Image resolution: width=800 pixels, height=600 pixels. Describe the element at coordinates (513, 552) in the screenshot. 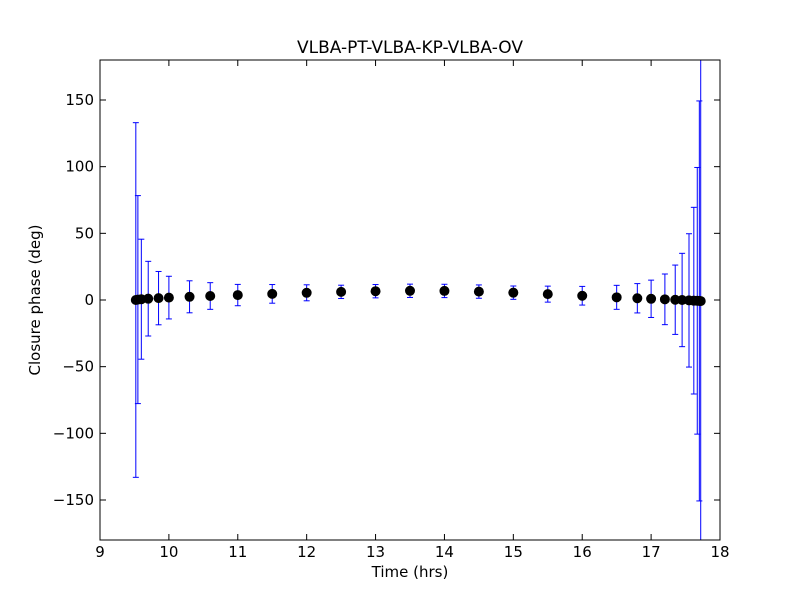

I see `x-tick-label: 15` at that location.